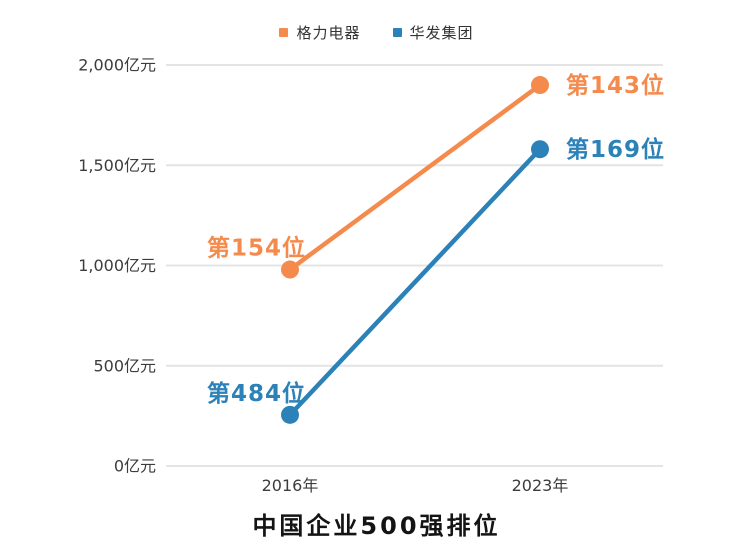 Image resolution: width=753 pixels, height=554 pixels. Describe the element at coordinates (441, 32) in the screenshot. I see `legend-label-huafa: 华发集团` at that location.